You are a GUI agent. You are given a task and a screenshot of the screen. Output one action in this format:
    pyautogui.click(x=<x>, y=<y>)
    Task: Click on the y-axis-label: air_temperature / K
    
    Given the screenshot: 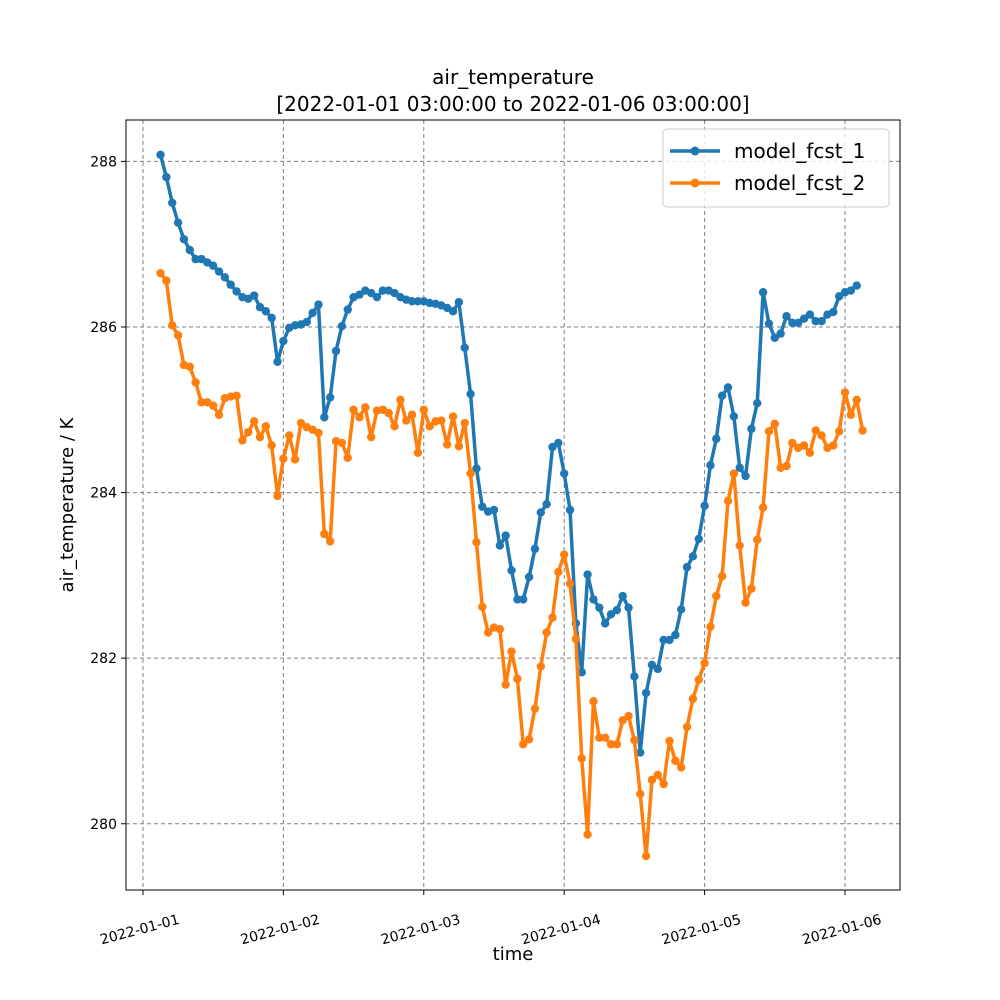 What is the action you would take?
    pyautogui.click(x=67, y=504)
    